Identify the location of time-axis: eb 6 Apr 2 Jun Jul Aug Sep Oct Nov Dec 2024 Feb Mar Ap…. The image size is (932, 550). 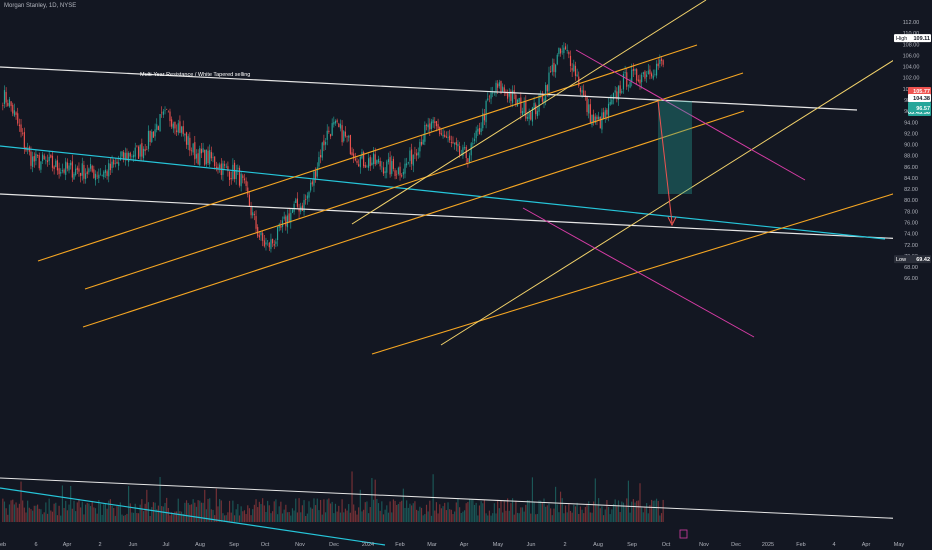
(452, 545).